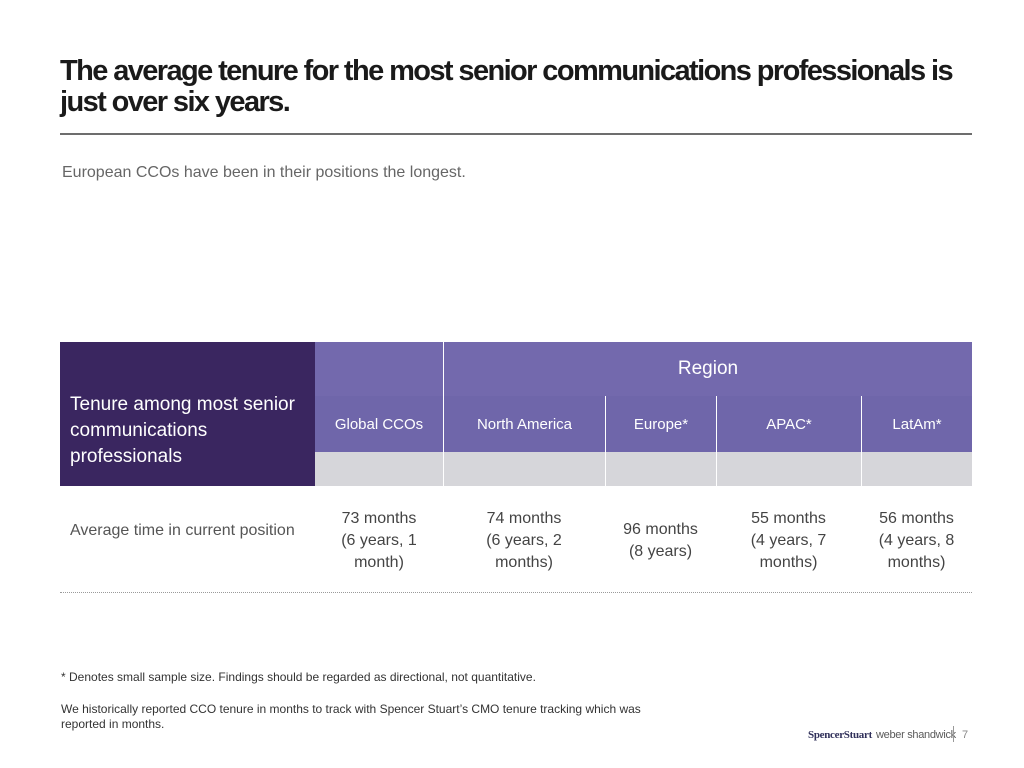 The width and height of the screenshot is (1024, 768). What do you see at coordinates (840, 735) in the screenshot?
I see `spencer-stuart-logo: SpencerStuart` at bounding box center [840, 735].